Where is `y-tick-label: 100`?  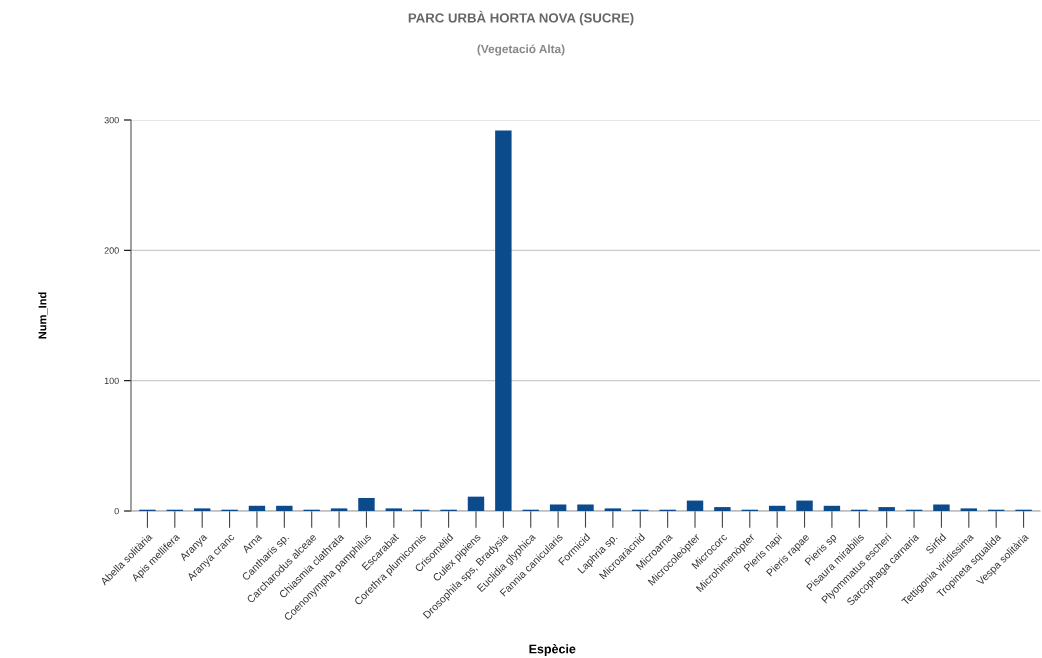 y-tick-label: 100 is located at coordinates (111, 381).